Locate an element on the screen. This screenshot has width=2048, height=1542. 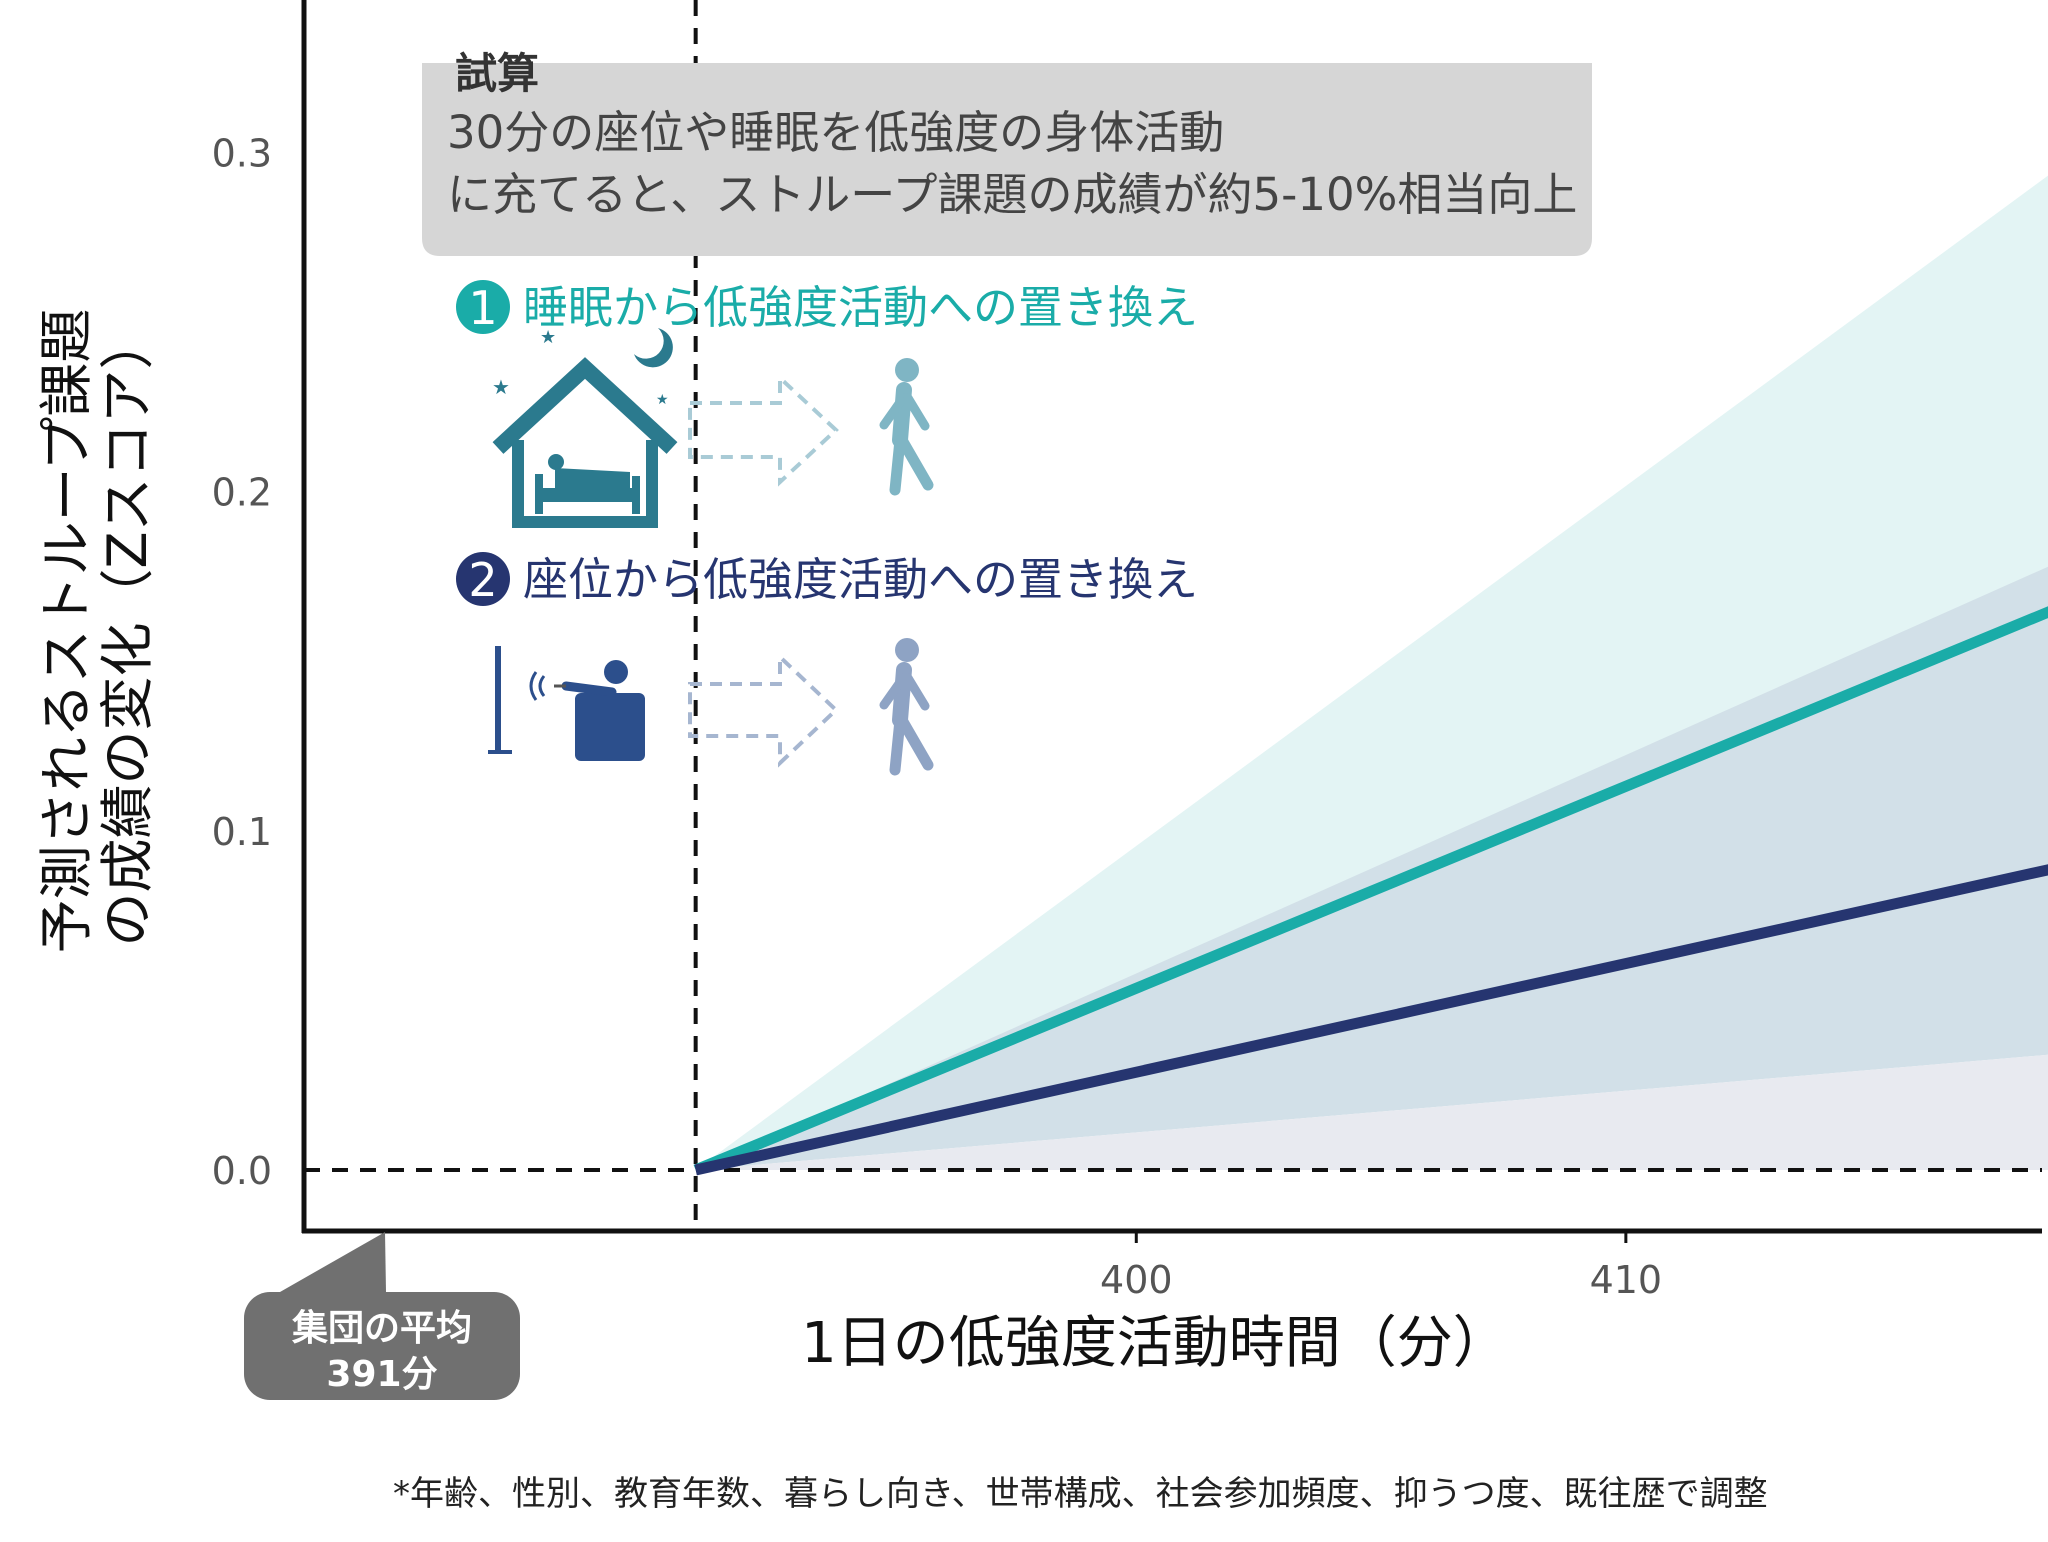
x-tick-label: 400 is located at coordinates (1136, 1280).